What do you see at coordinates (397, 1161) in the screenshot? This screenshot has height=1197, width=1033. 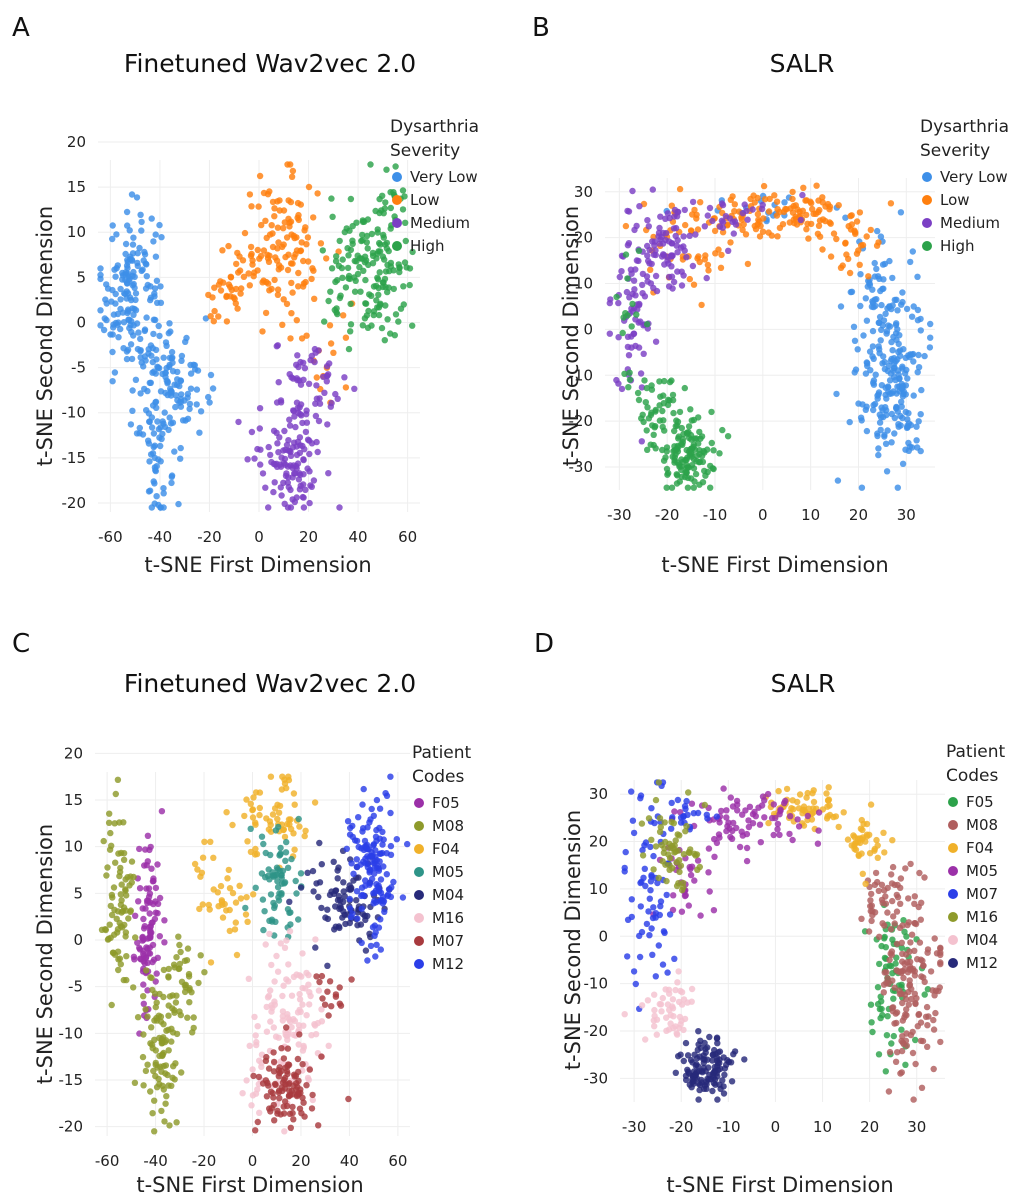 I see `x-tick-label: 60` at bounding box center [397, 1161].